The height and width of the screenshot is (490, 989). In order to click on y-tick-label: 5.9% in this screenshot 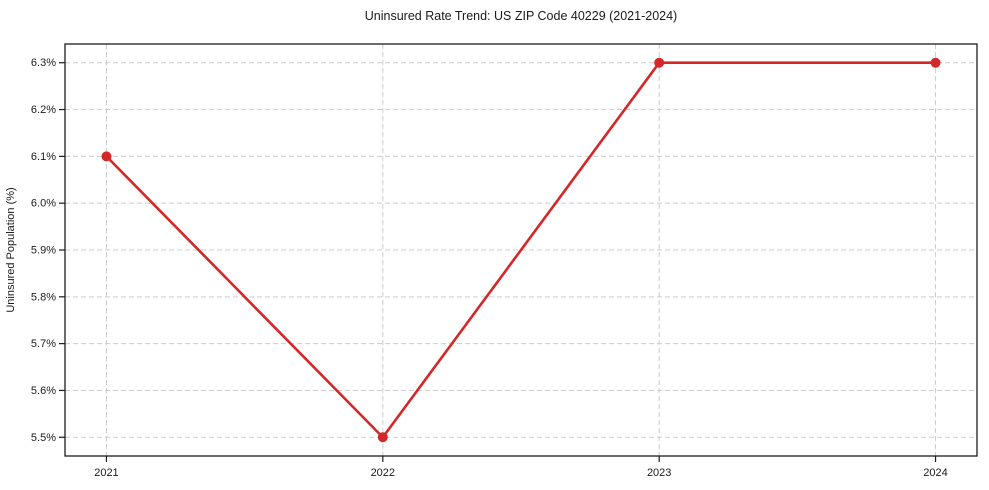, I will do `click(43, 251)`.